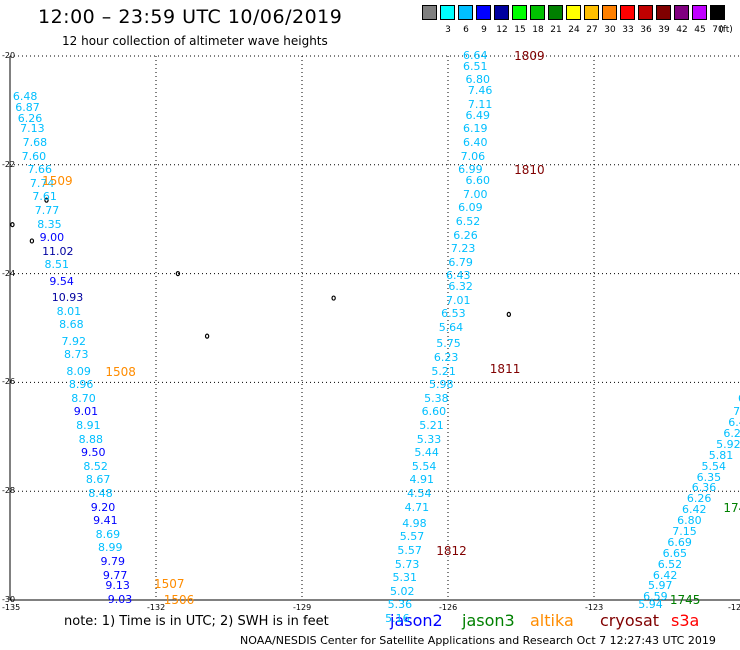 This screenshot has height=650, width=740. Describe the element at coordinates (736, 412) in the screenshot. I see `wave-height-value: 7.2` at that location.